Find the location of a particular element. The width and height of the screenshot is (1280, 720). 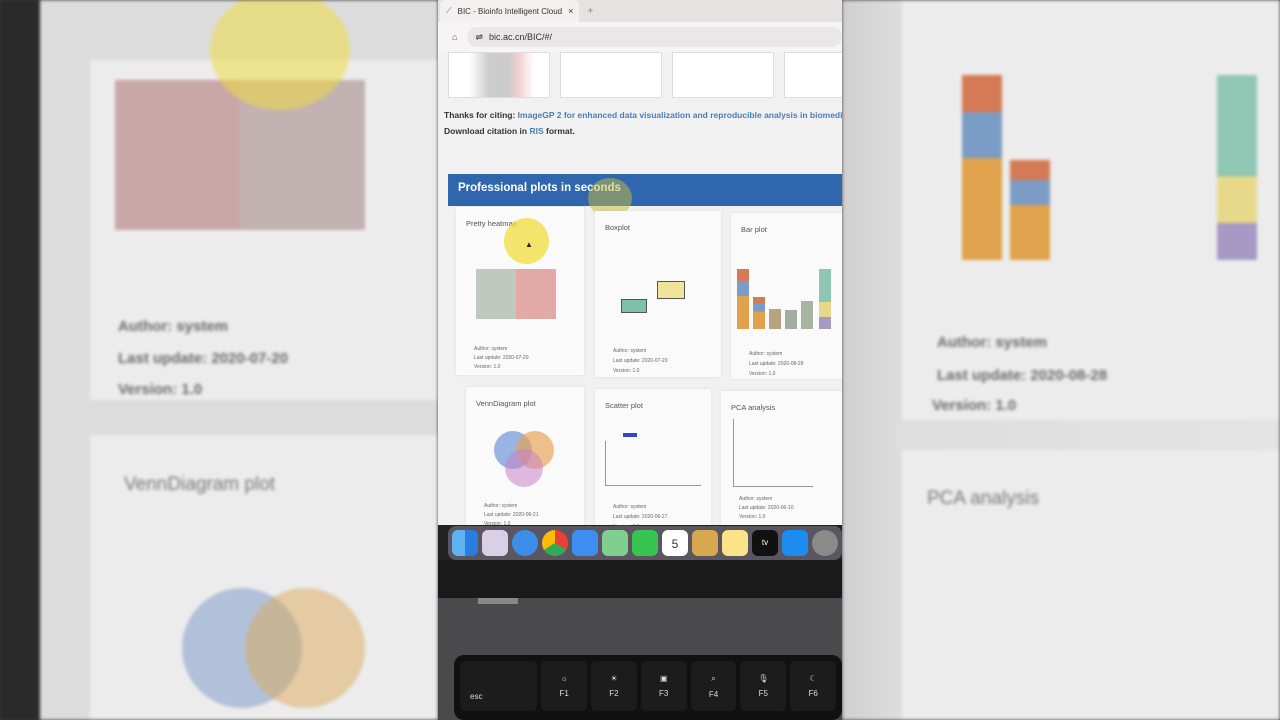

section-banner: Professional plots in seconds is located at coordinates (645, 190).